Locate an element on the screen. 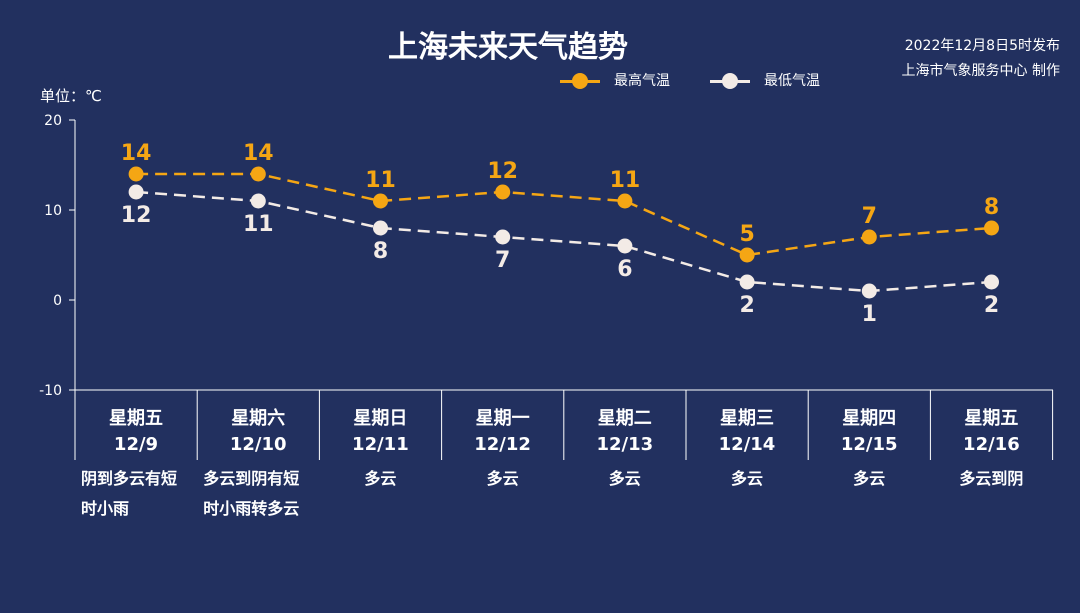 This screenshot has height=613, width=1080. weather-description: 多云到阴 is located at coordinates (991, 479).